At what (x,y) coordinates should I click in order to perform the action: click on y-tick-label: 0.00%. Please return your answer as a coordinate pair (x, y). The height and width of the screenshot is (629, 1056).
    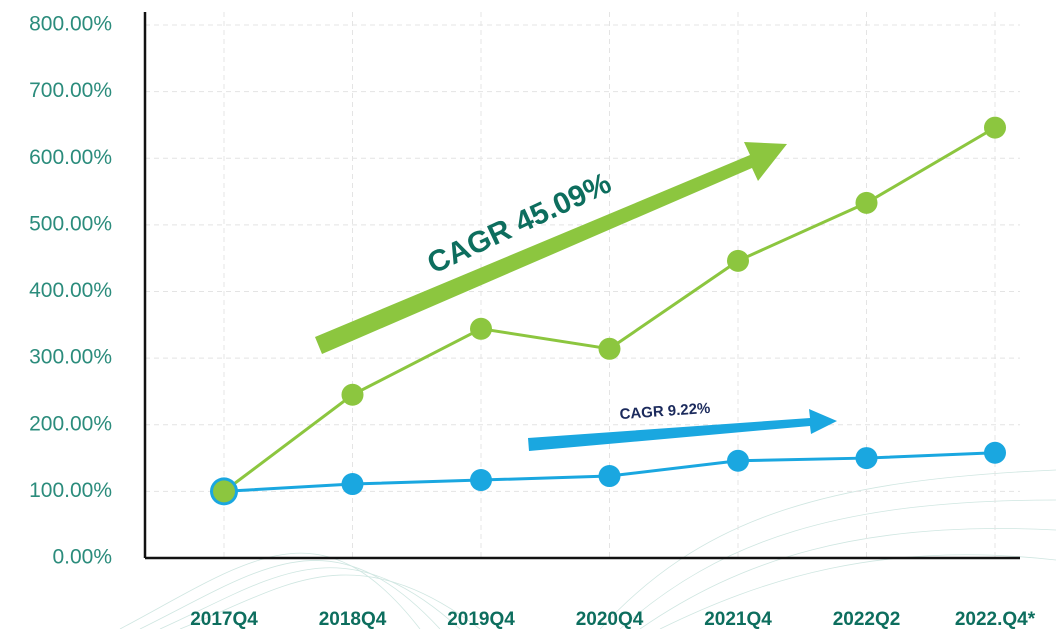
    Looking at the image, I should click on (82, 557).